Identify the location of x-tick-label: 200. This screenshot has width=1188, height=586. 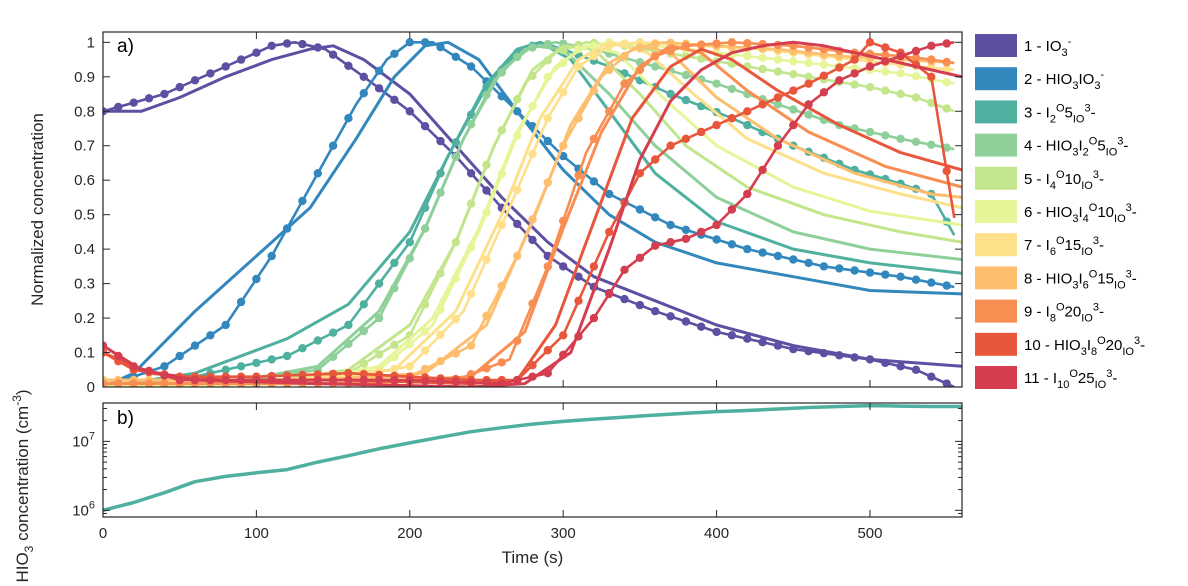
(409, 533).